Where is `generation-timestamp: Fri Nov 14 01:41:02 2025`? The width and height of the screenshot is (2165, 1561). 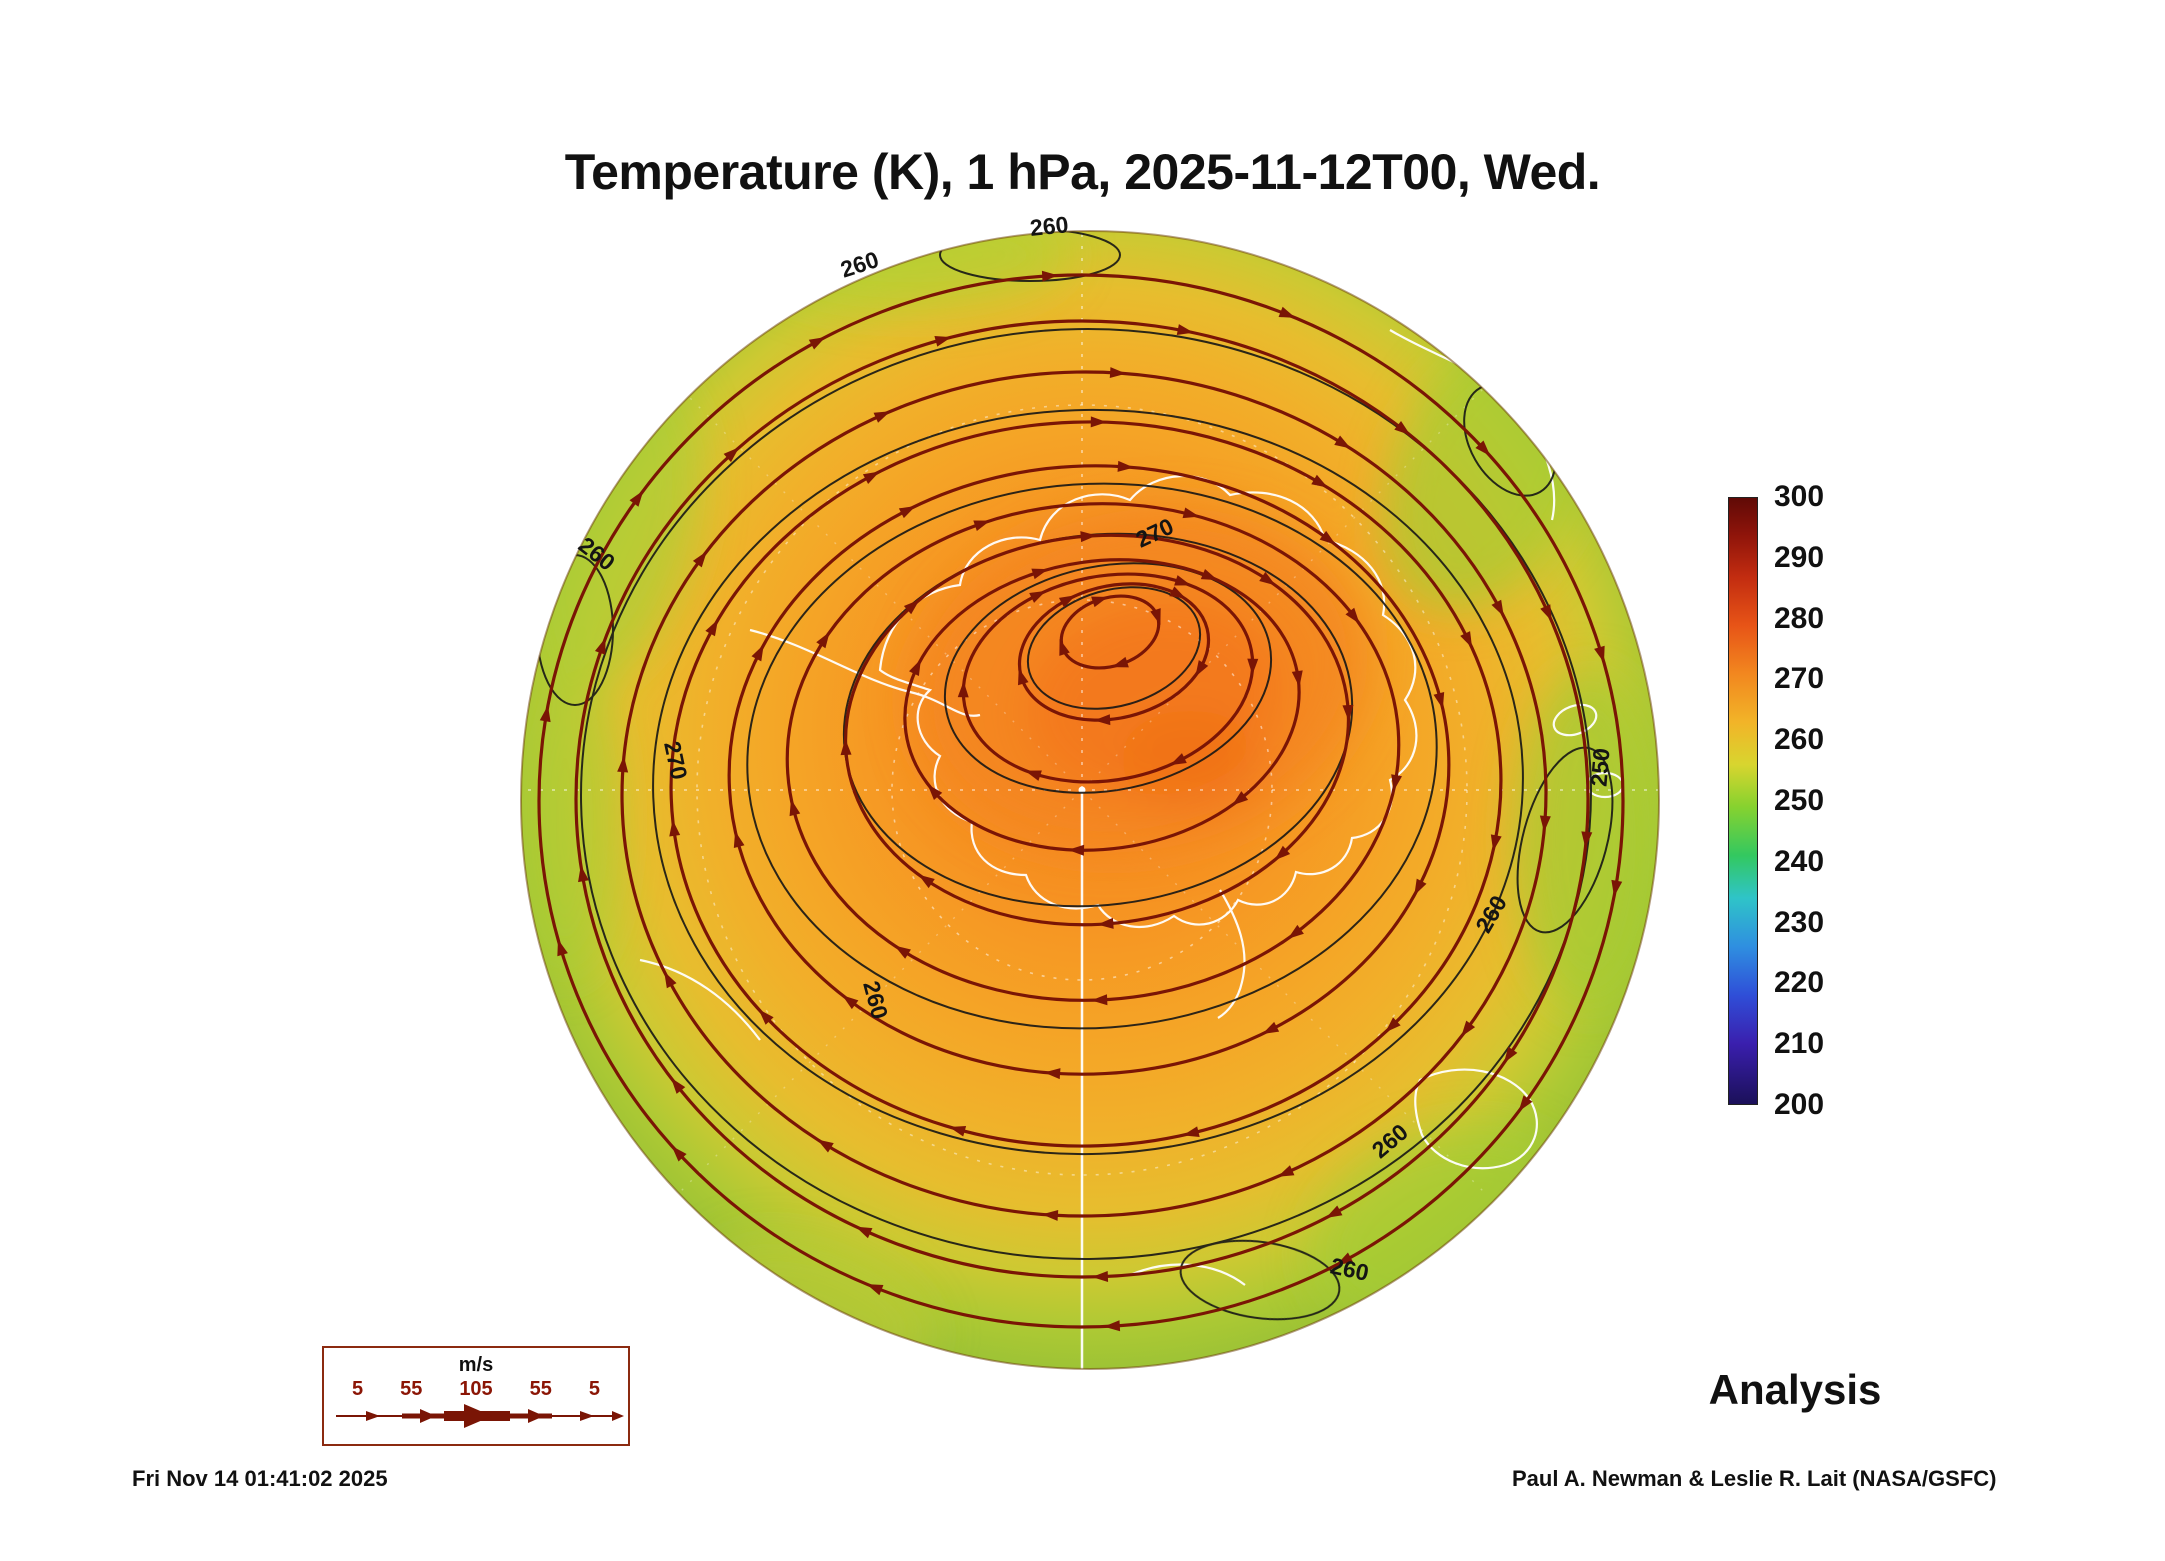 generation-timestamp: Fri Nov 14 01:41:02 2025 is located at coordinates (260, 1478).